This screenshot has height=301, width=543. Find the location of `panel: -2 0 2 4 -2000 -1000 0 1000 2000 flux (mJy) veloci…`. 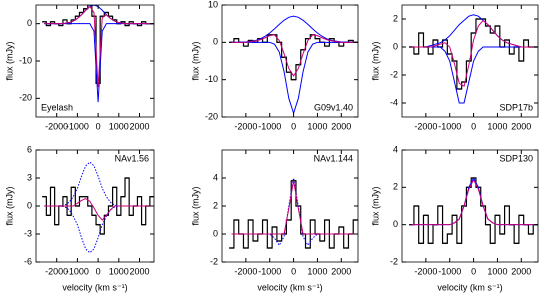

panel: -2 0 2 4 -2000 -1000 0 1000 2000 flux (mJy) veloci… is located at coordinates (274, 220).